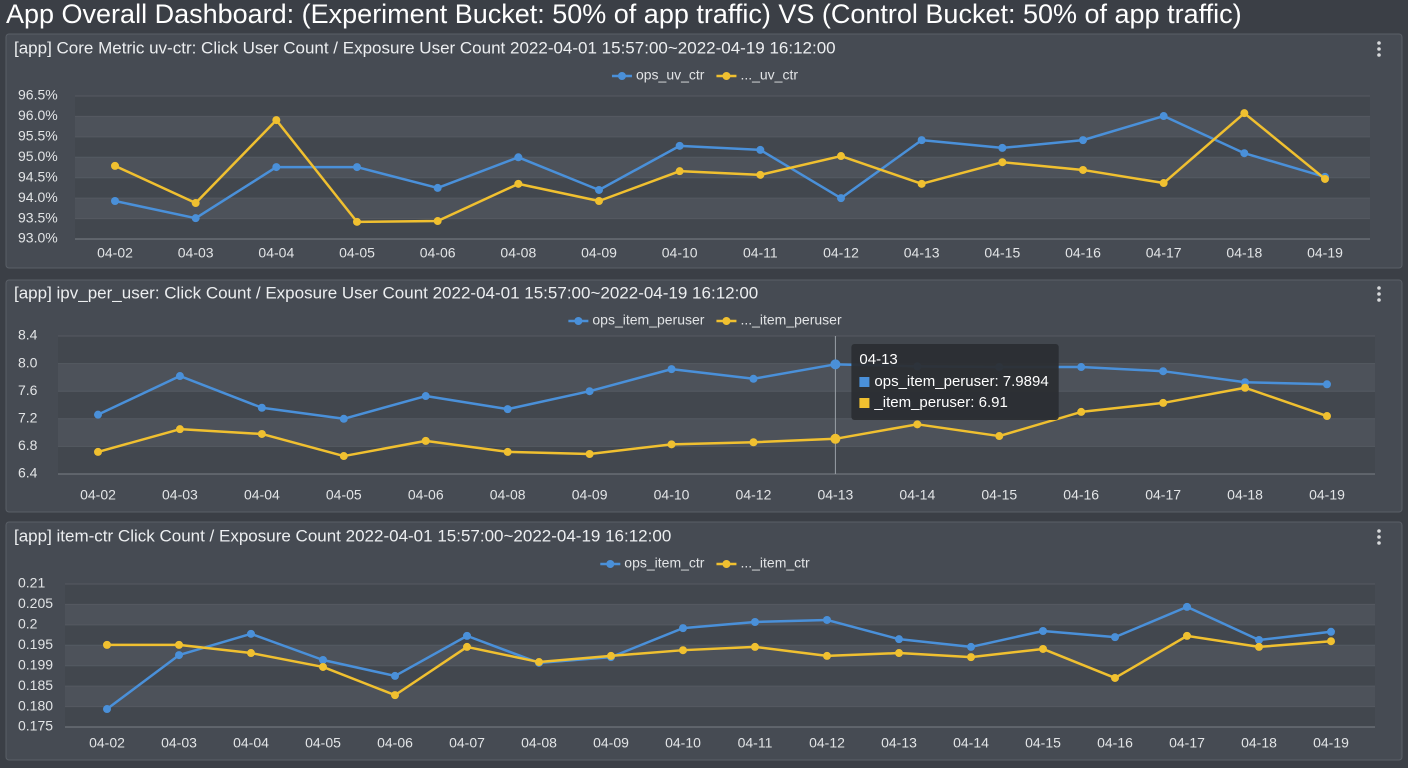 The image size is (1408, 768). I want to click on x-tick-label: 04-19, so click(1325, 253).